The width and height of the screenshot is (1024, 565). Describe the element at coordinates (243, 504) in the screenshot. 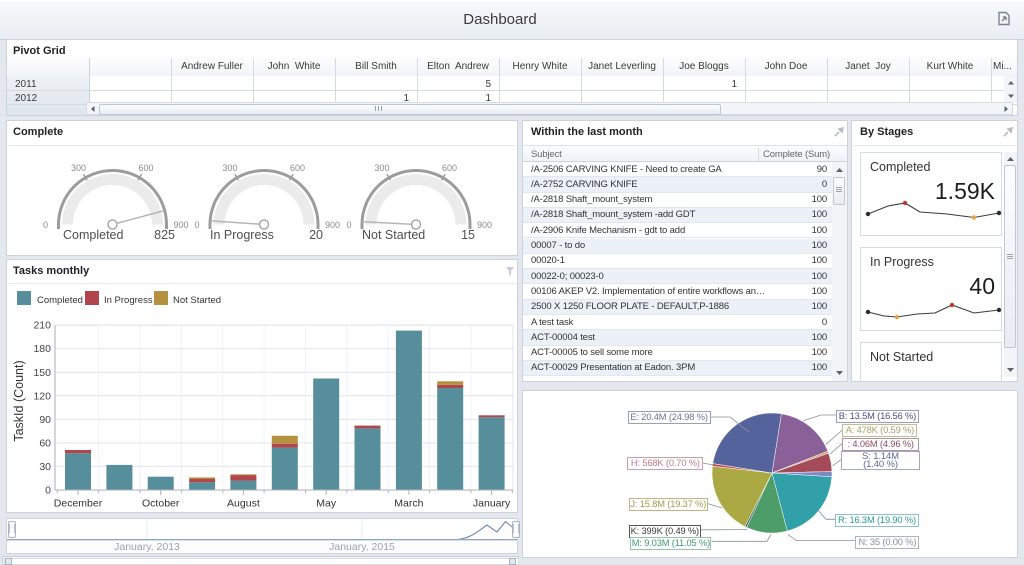

I see `svg-text: August` at that location.